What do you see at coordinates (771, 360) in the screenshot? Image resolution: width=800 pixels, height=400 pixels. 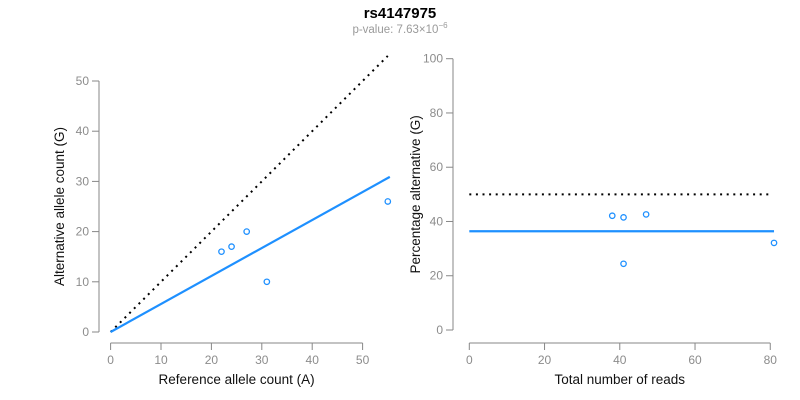 I see `x-tick-label: 80` at bounding box center [771, 360].